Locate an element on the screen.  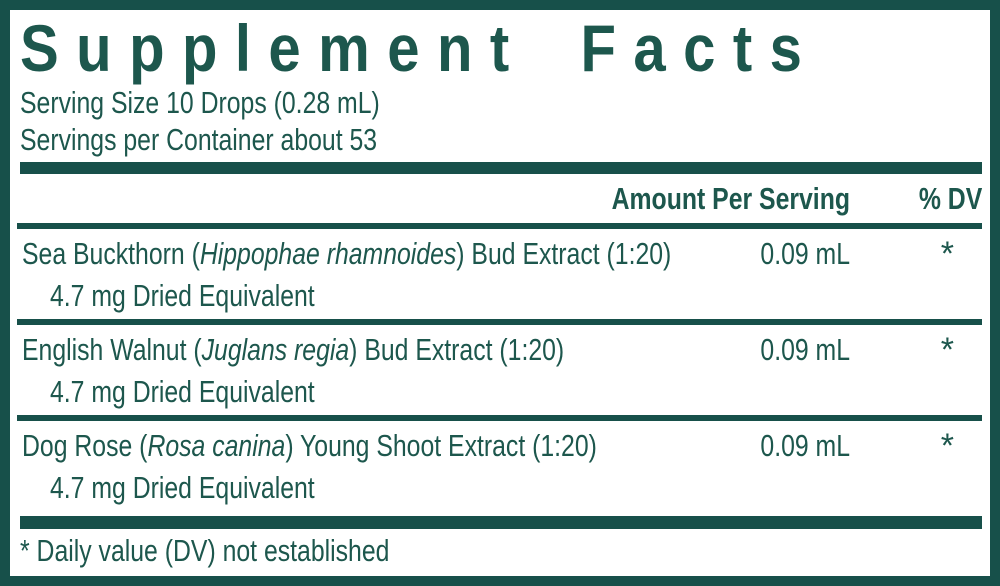
column-header-amount: Amount Per Serving is located at coordinates (730, 198).